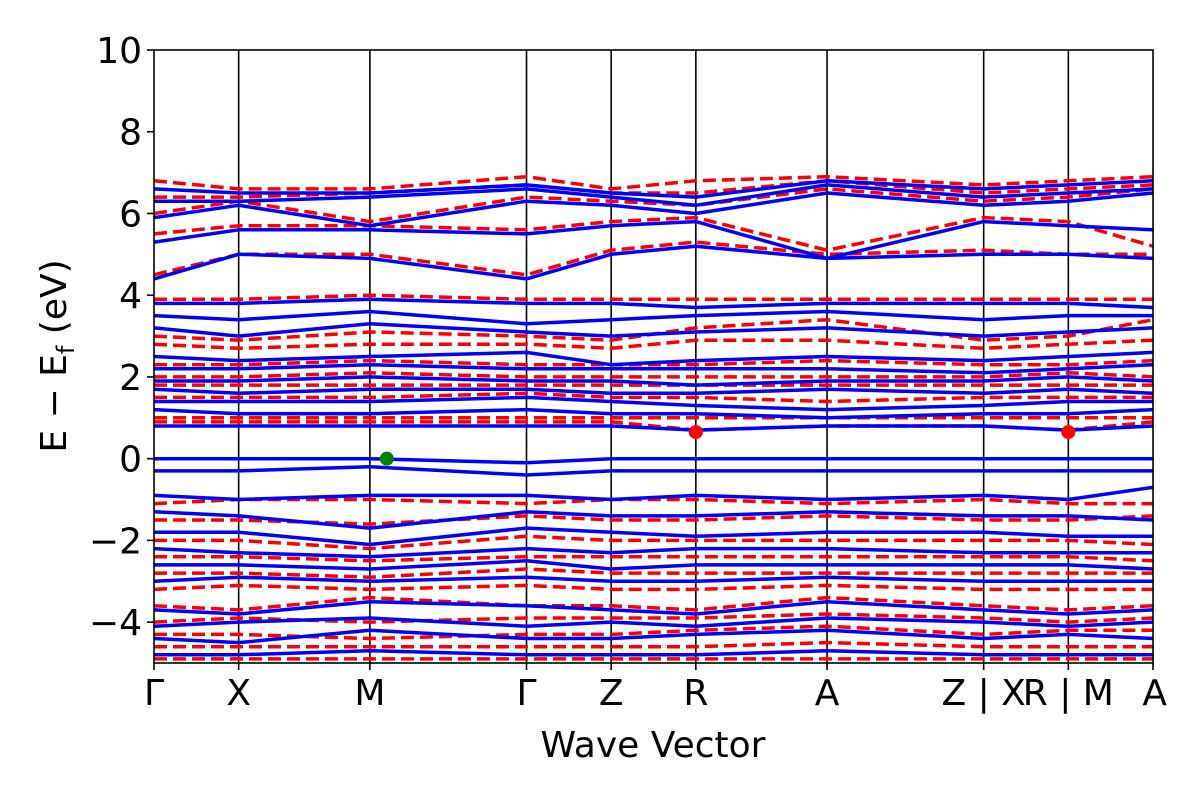  What do you see at coordinates (655, 688) in the screenshot?
I see `x-axis-ticks: Γ X M Γ Z R A Z | XR | M A` at bounding box center [655, 688].